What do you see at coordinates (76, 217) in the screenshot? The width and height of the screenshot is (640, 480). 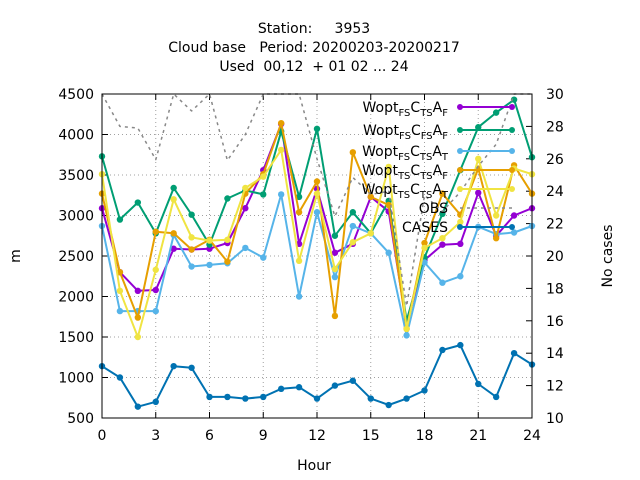 I see `y-tick-label: 3000` at bounding box center [76, 217].